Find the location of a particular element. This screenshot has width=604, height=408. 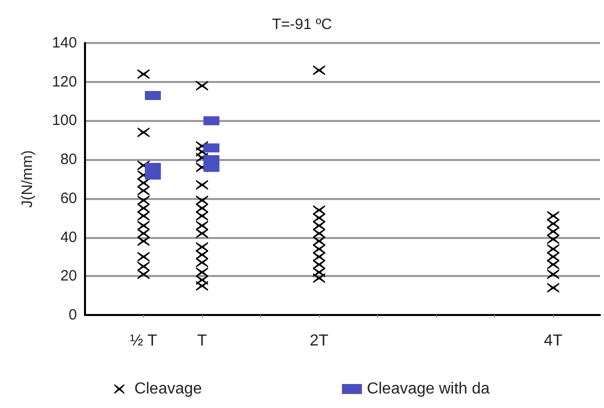

y-tick-label: 100 is located at coordinates (64, 121).